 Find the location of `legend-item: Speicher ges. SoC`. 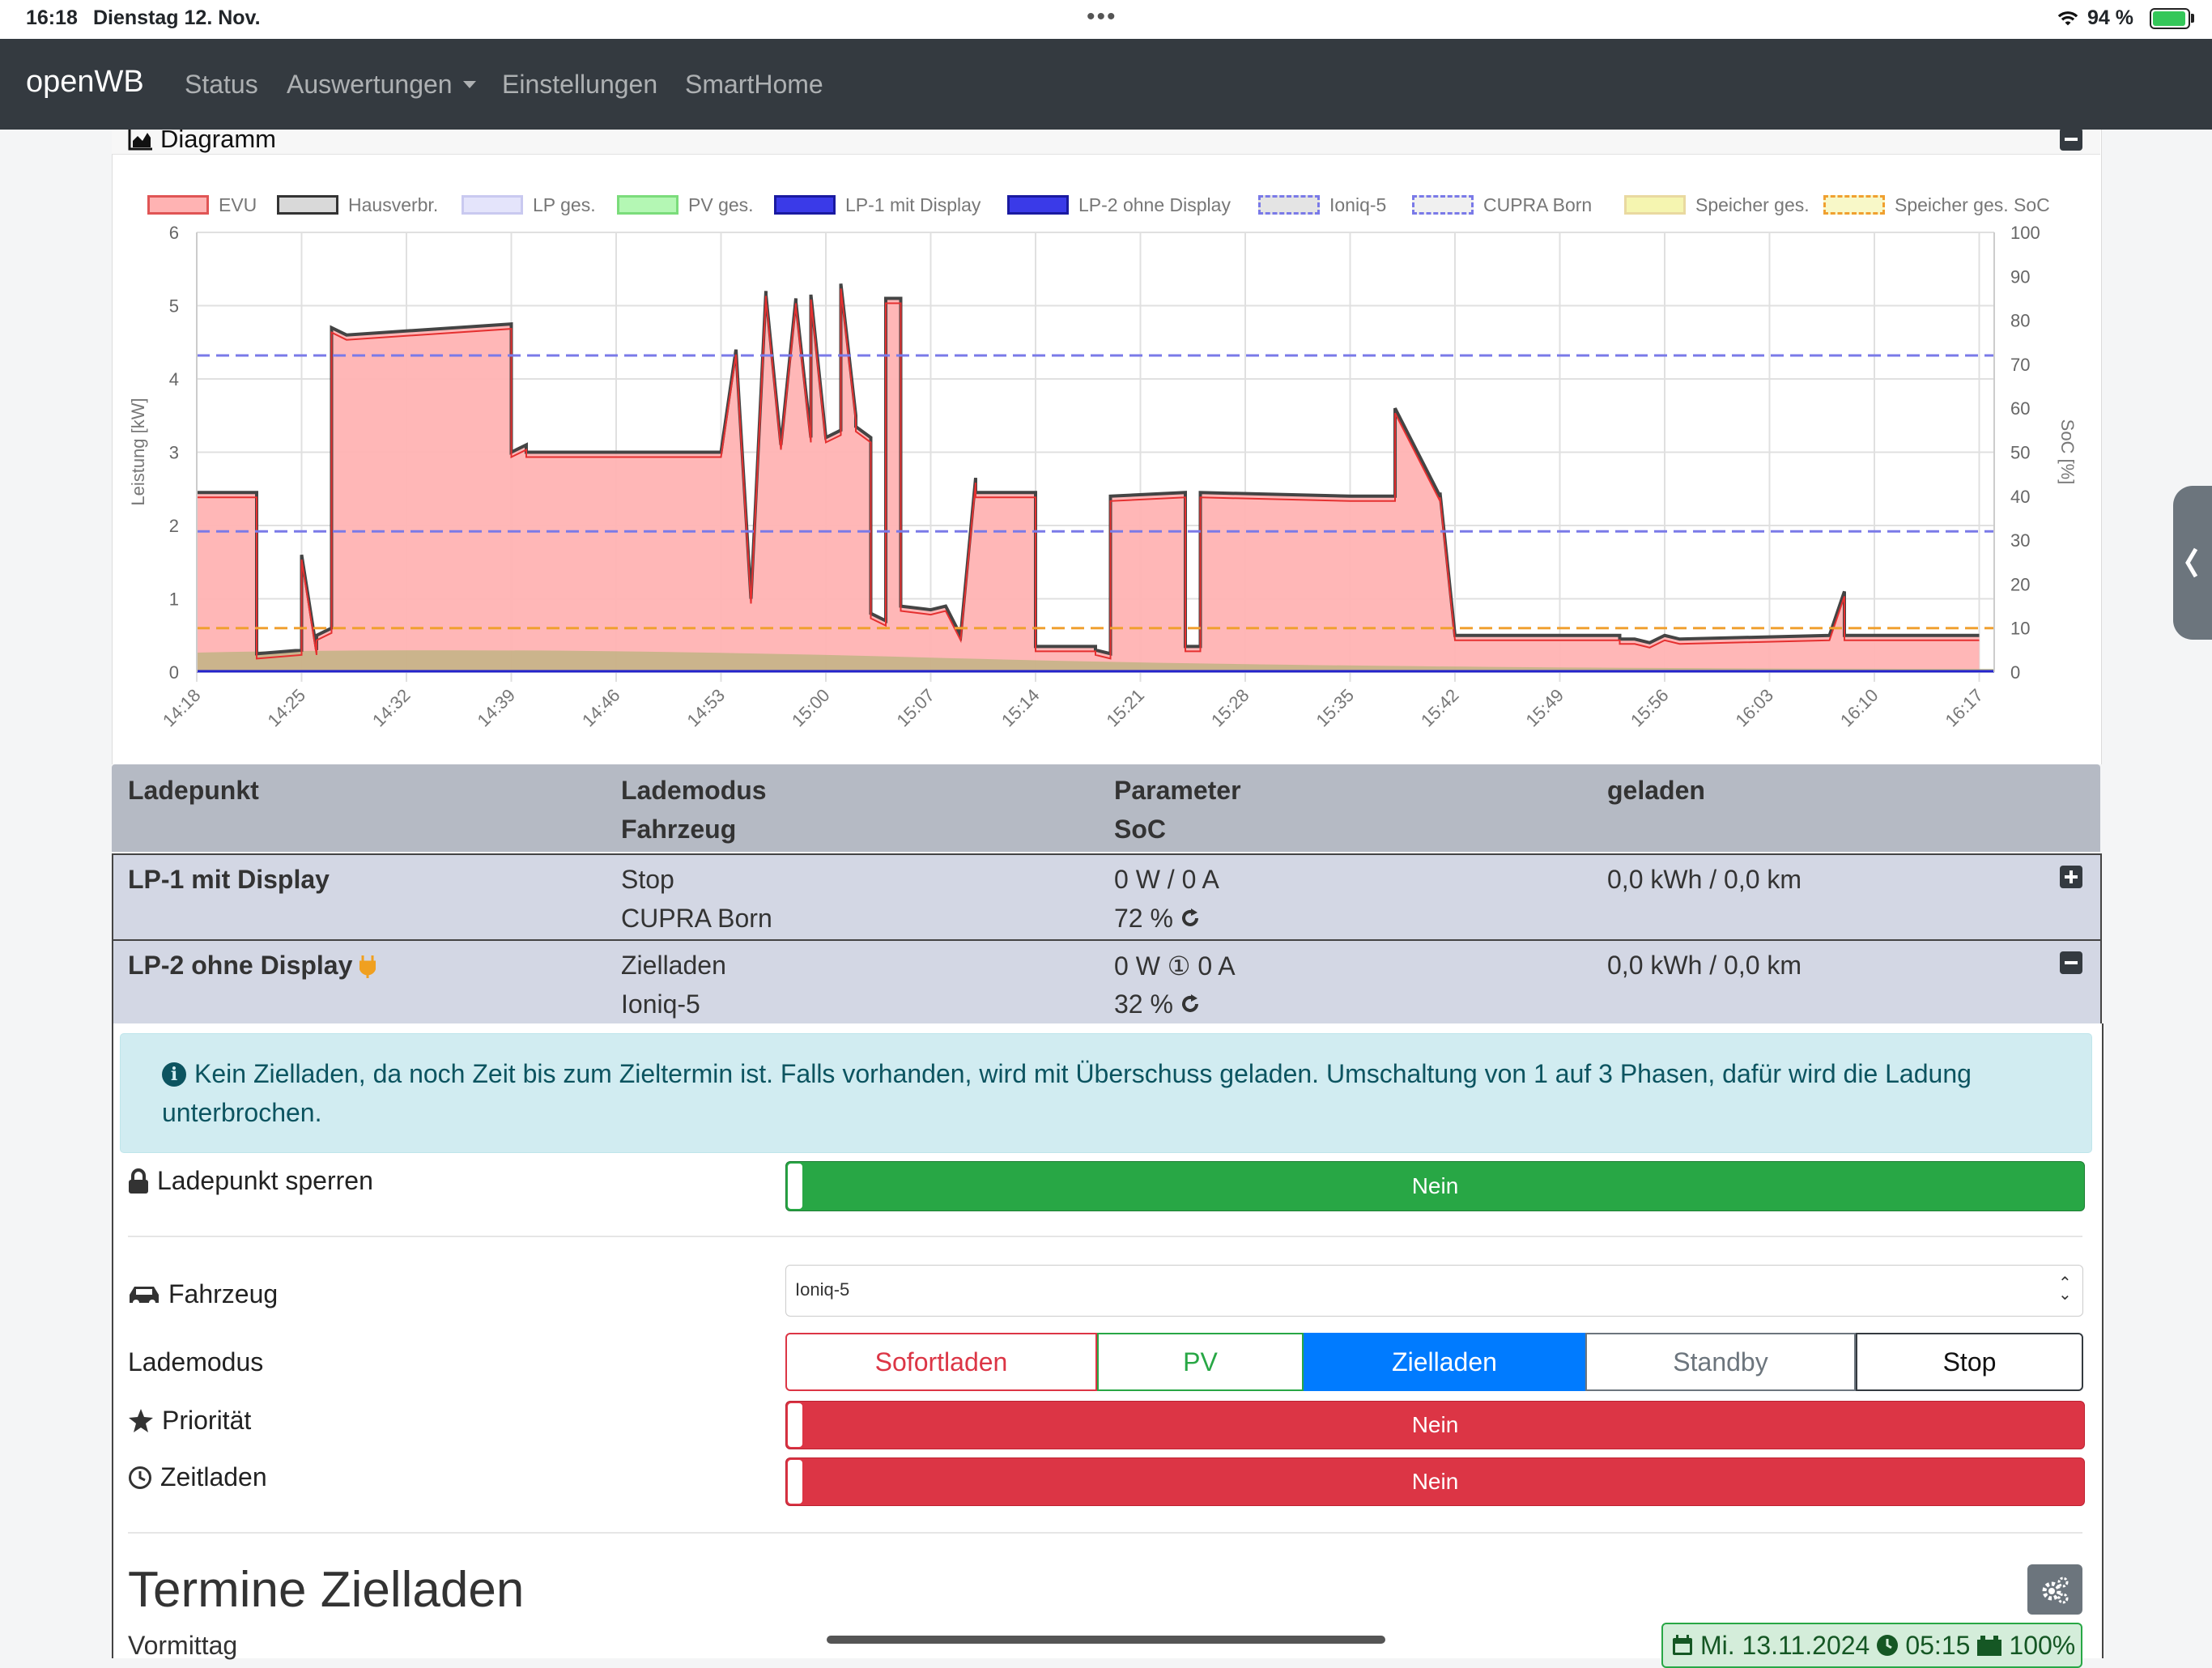

legend-item: Speicher ges. SoC is located at coordinates (1937, 205).